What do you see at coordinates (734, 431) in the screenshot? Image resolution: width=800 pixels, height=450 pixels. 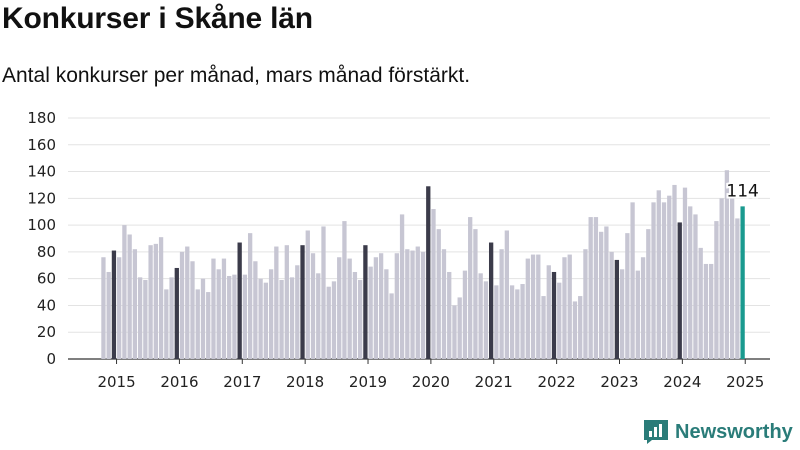 I see `brand-name: Newsworthy` at bounding box center [734, 431].